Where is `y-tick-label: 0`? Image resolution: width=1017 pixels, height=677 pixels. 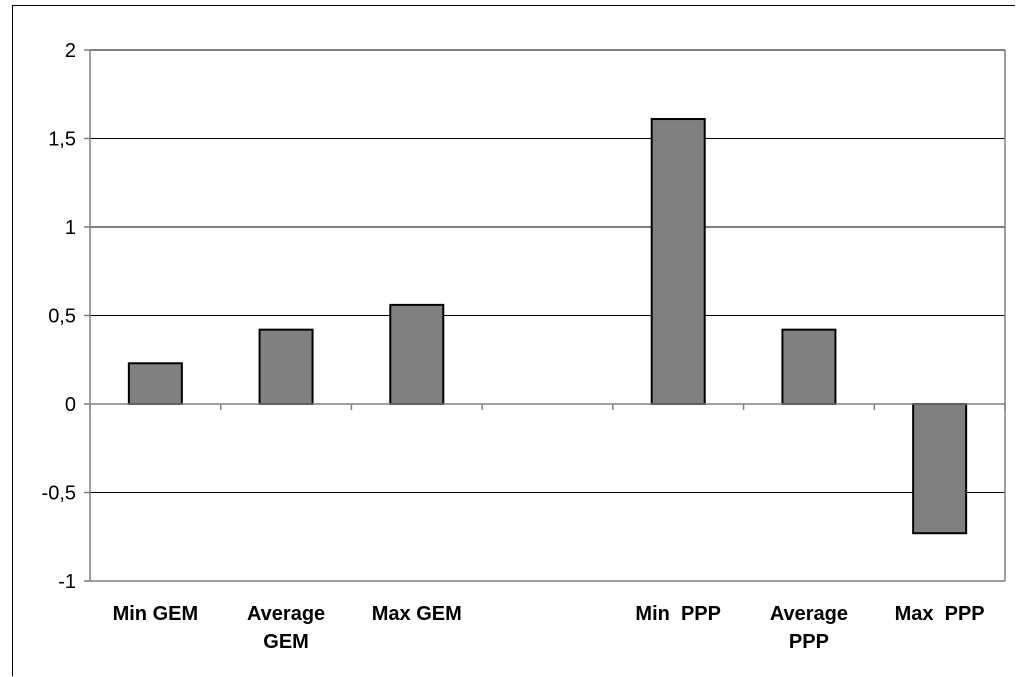 y-tick-label: 0 is located at coordinates (70, 405).